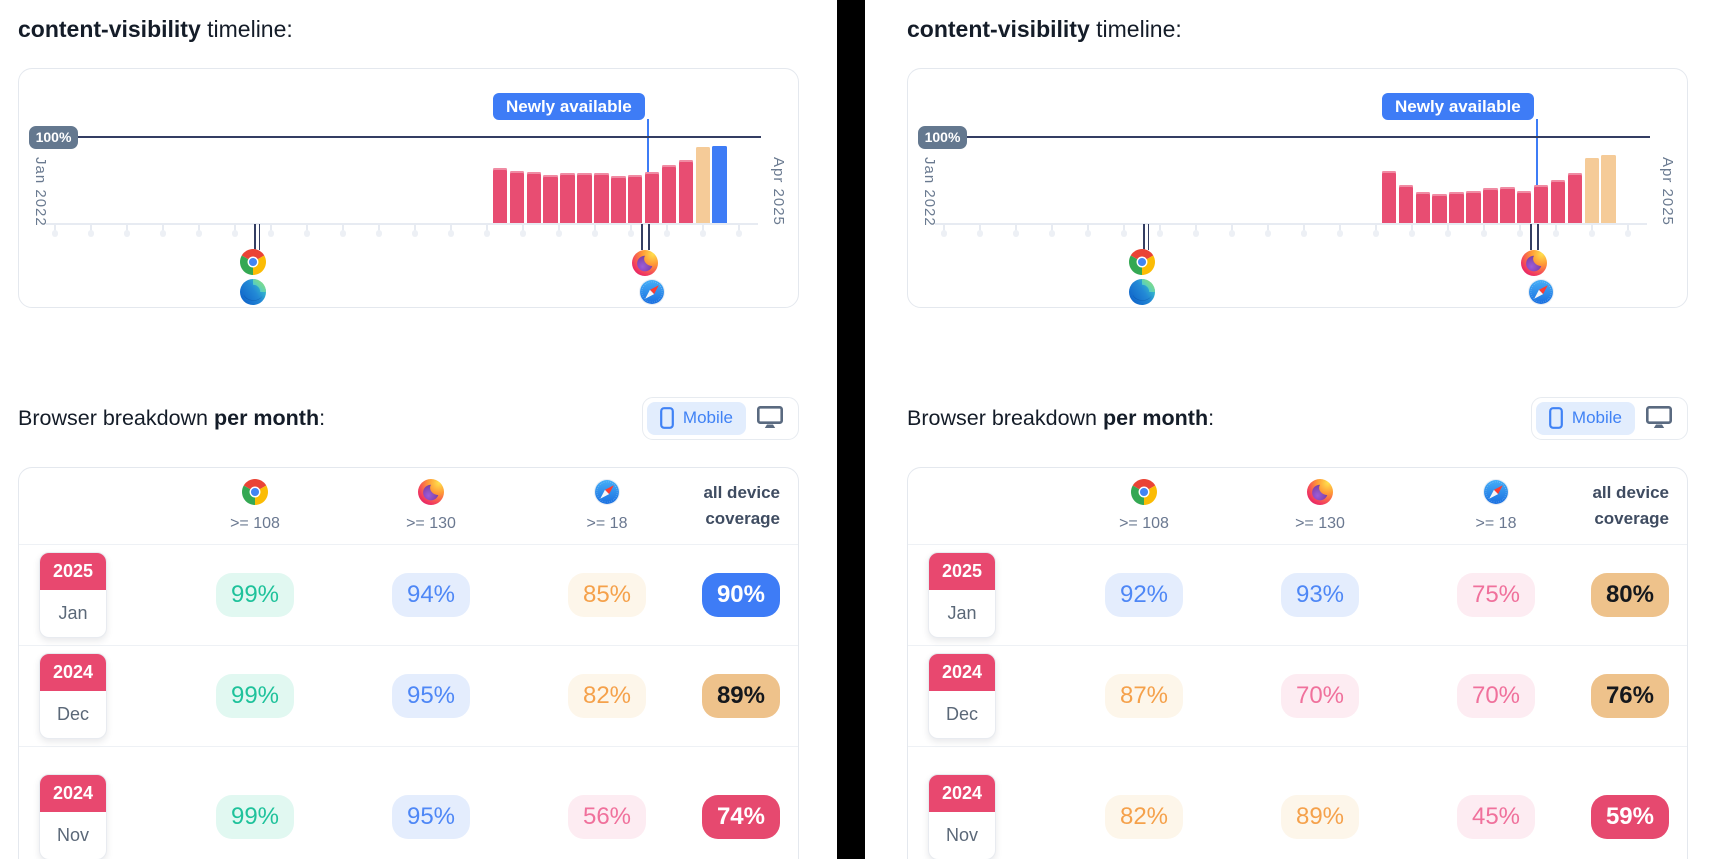  Describe the element at coordinates (408, 595) in the screenshot. I see `table-row: 2025 Jan 99% 94% 85% 90%` at that location.